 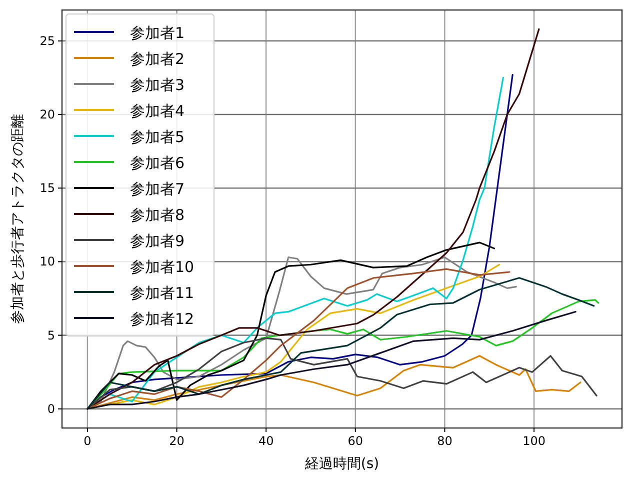 What do you see at coordinates (47, 41) in the screenshot?
I see `y-tick-label: 25` at bounding box center [47, 41].